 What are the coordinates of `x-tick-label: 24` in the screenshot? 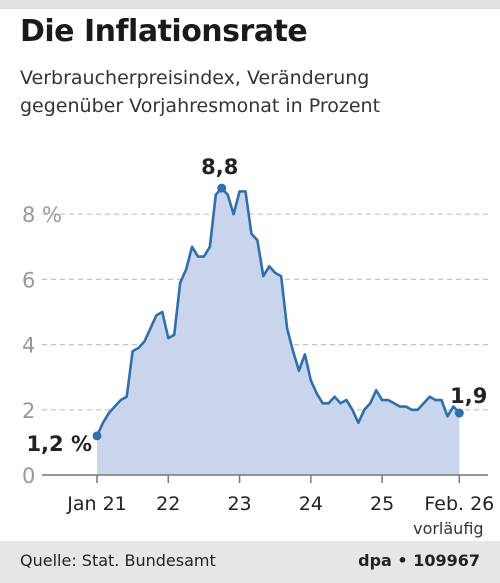 It's located at (311, 504).